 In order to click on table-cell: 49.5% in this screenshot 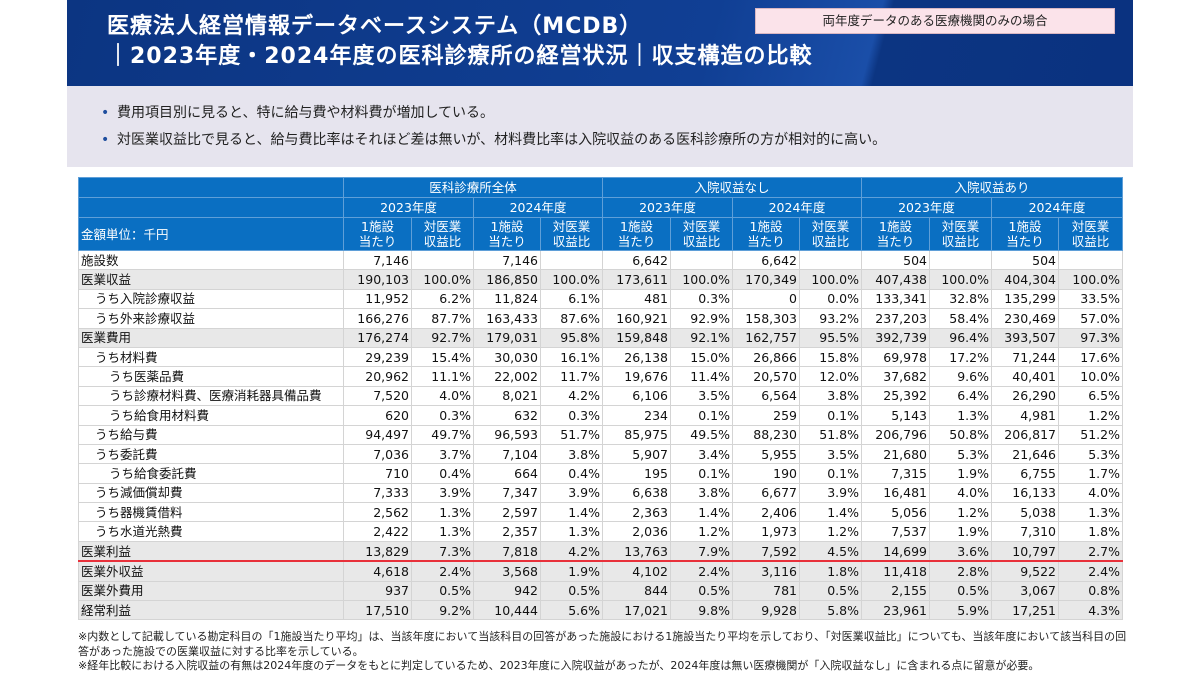, I will do `click(701, 434)`.